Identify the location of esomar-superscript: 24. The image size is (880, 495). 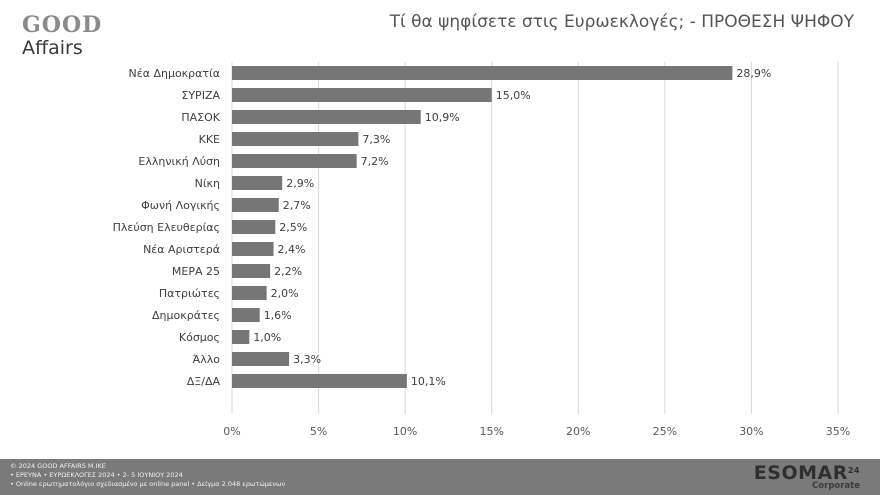
(853, 470).